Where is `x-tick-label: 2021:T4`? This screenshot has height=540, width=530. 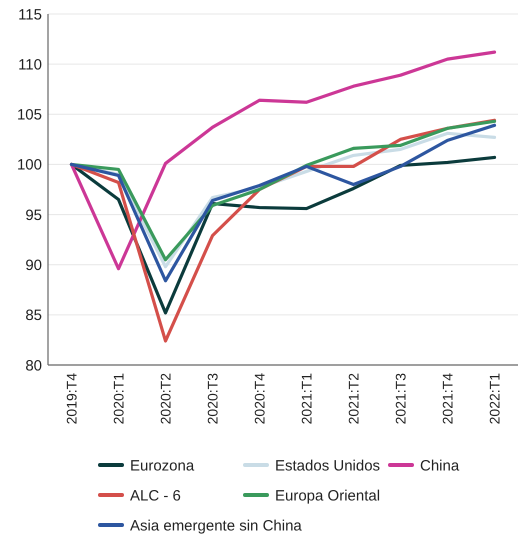 x-tick-label: 2021:T4 is located at coordinates (448, 398).